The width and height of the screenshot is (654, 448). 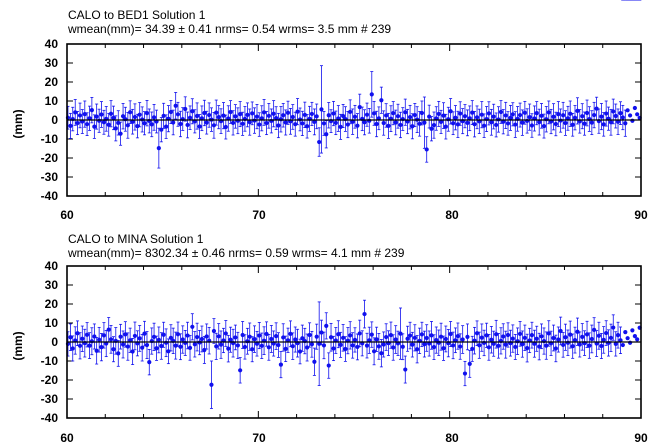 What do you see at coordinates (259, 215) in the screenshot?
I see `x-tick-label: 70` at bounding box center [259, 215].